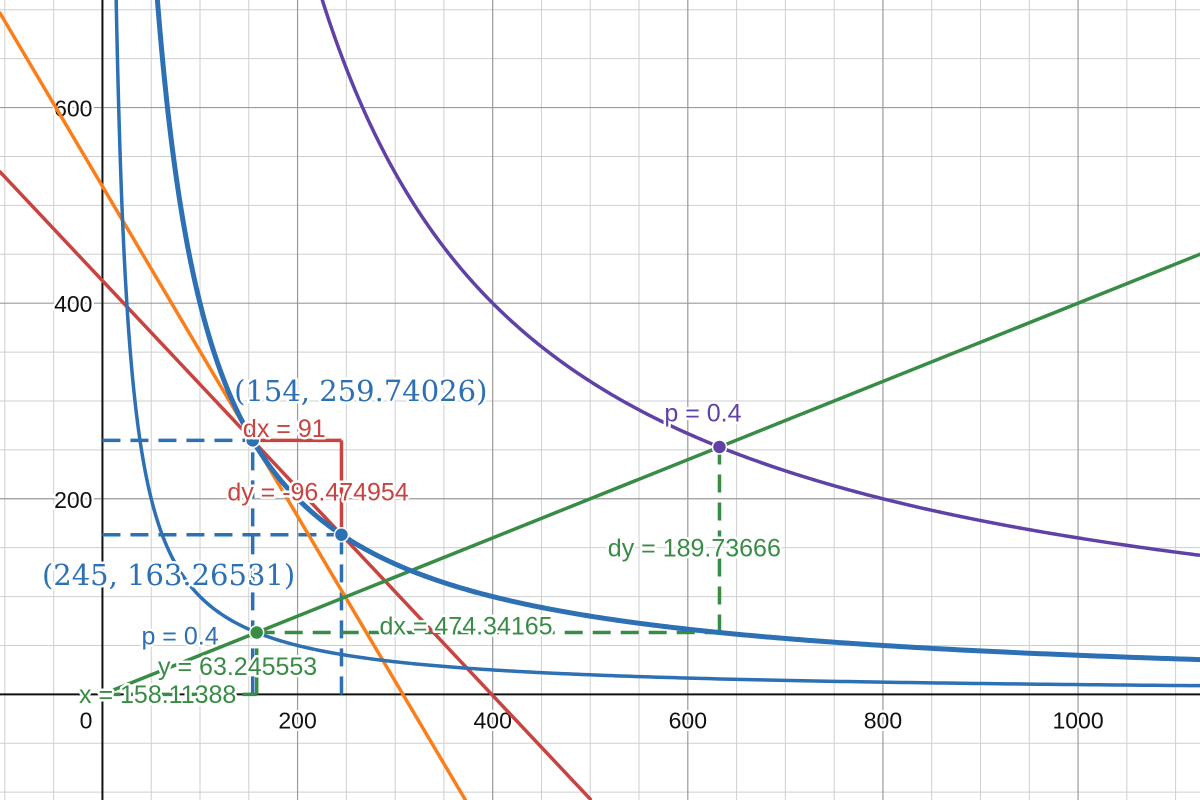  What do you see at coordinates (157, 695) in the screenshot?
I see `label-x-green: x = 158.11388` at bounding box center [157, 695].